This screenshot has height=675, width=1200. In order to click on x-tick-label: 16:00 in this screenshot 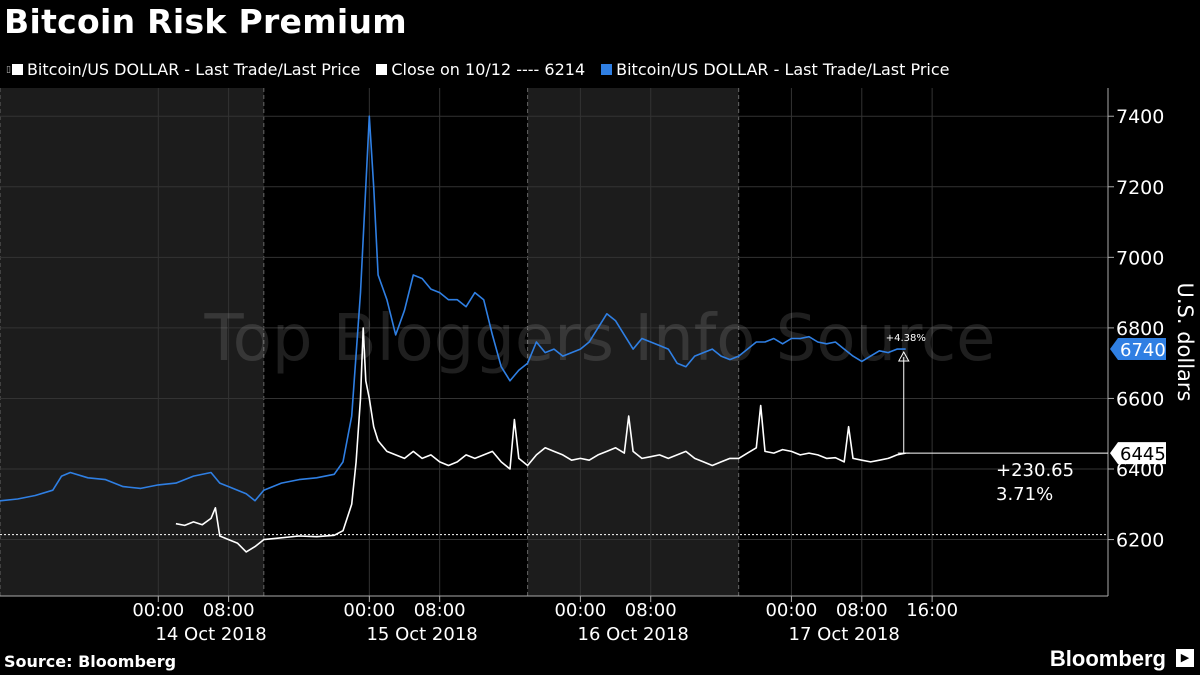, I will do `click(932, 610)`.